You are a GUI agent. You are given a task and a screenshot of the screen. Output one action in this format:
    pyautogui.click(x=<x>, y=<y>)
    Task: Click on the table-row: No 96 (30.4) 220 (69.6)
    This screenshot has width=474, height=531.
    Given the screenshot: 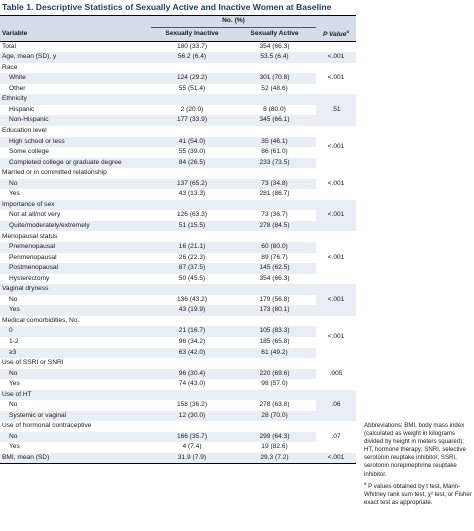 What is the action you would take?
    pyautogui.click(x=178, y=374)
    